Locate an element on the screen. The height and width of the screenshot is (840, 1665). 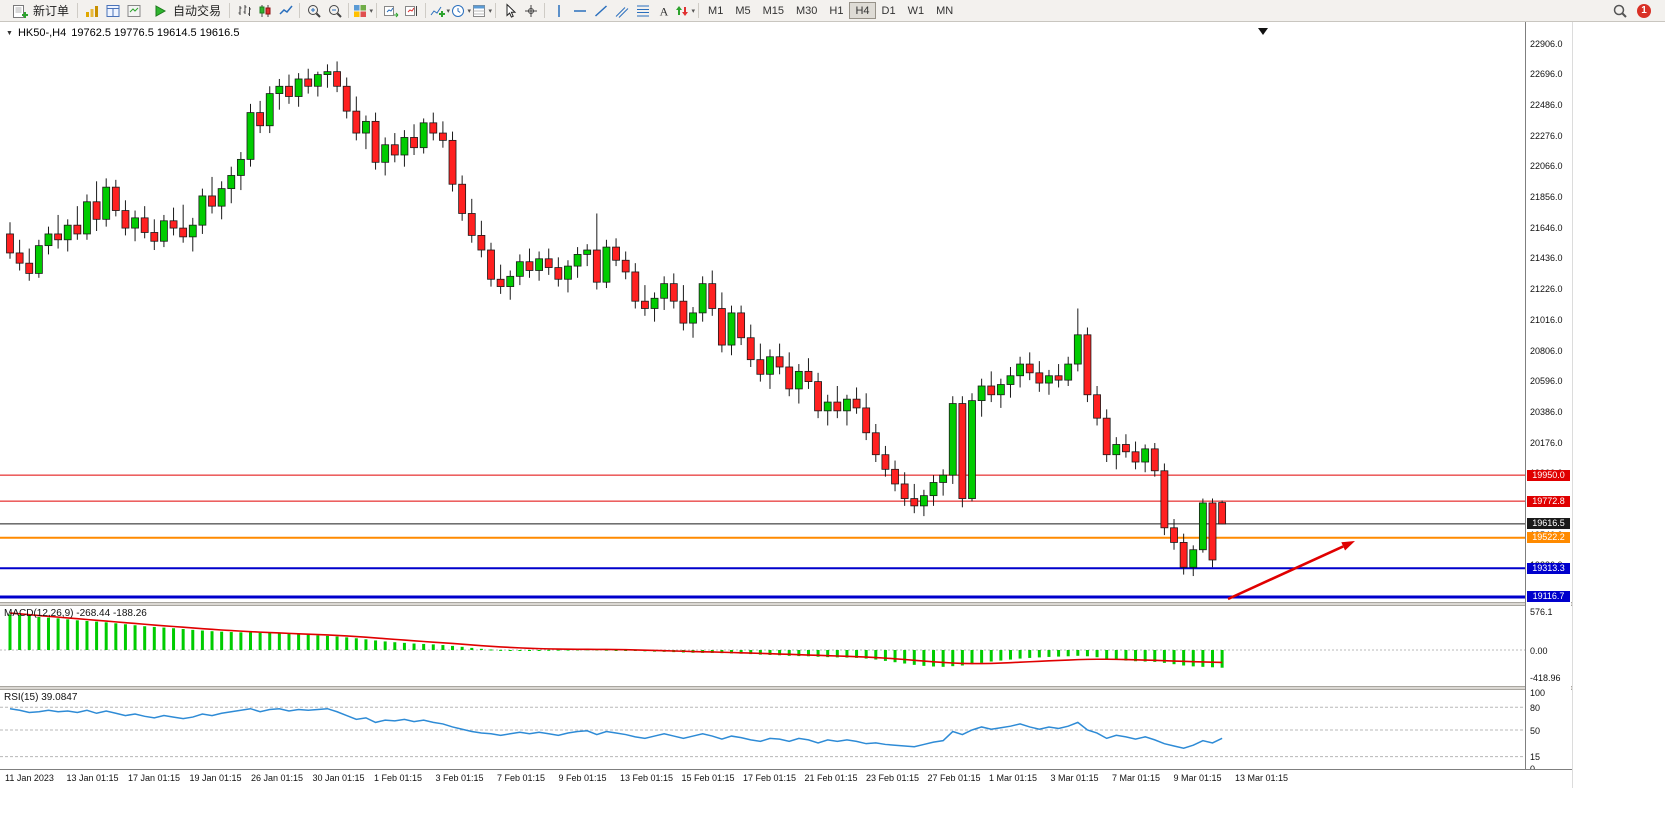
arrows-tool-icon: ▾ is located at coordinates (684, 10).